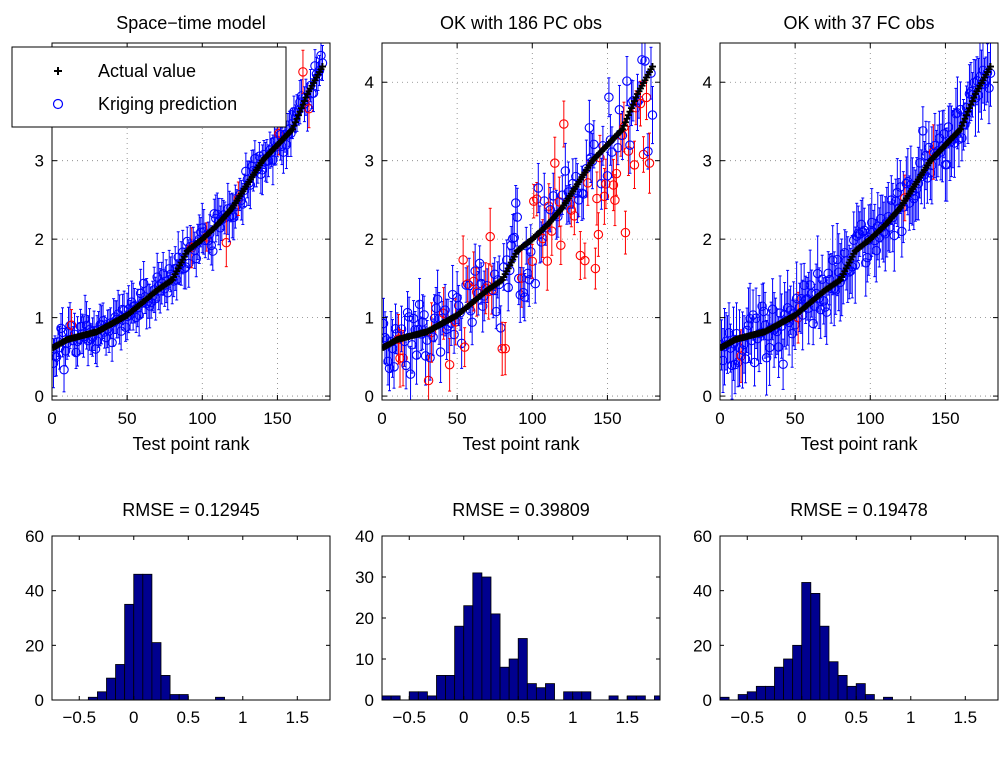  I want to click on histogram-panel-3: −0.5 0 0.5 1 1.5 0 20 40 60 RMSE = 0.19478, so click(846, 613).